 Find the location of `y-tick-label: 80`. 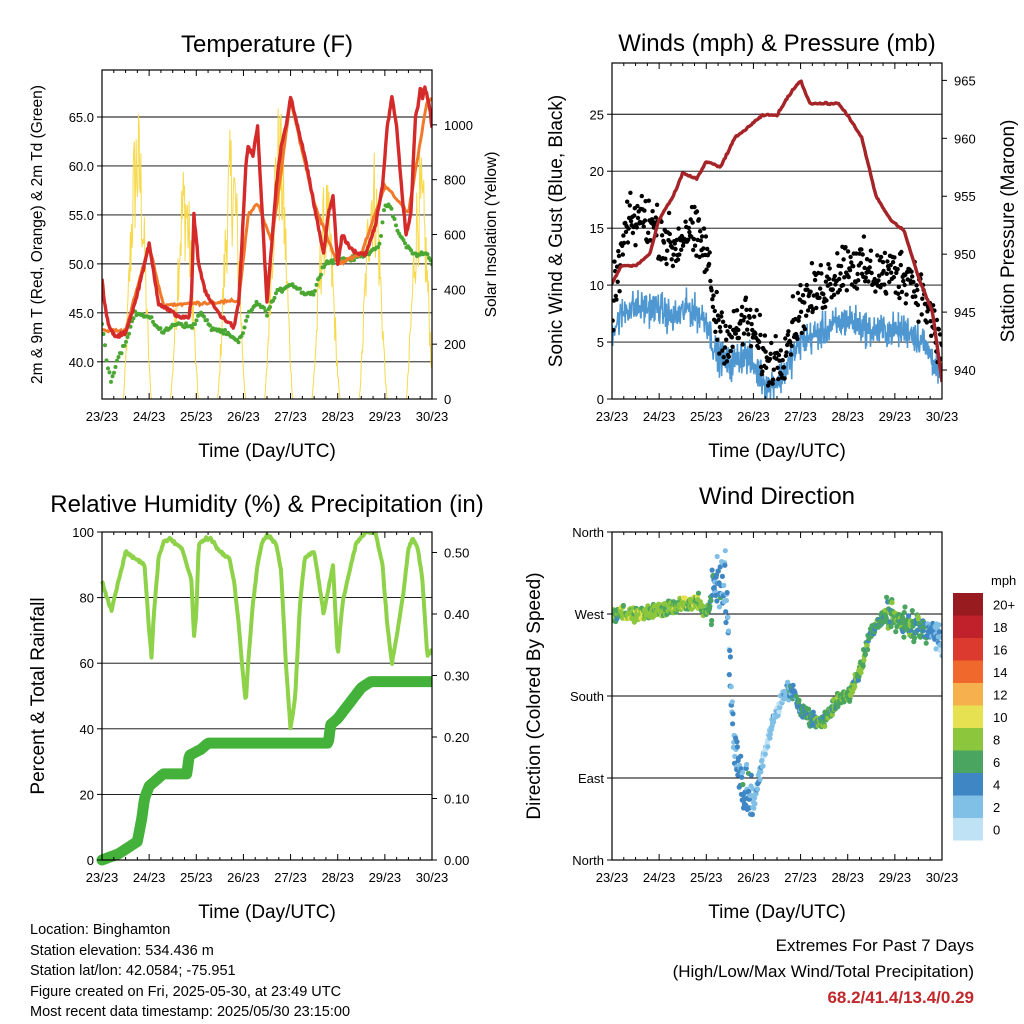

y-tick-label: 80 is located at coordinates (87, 598).